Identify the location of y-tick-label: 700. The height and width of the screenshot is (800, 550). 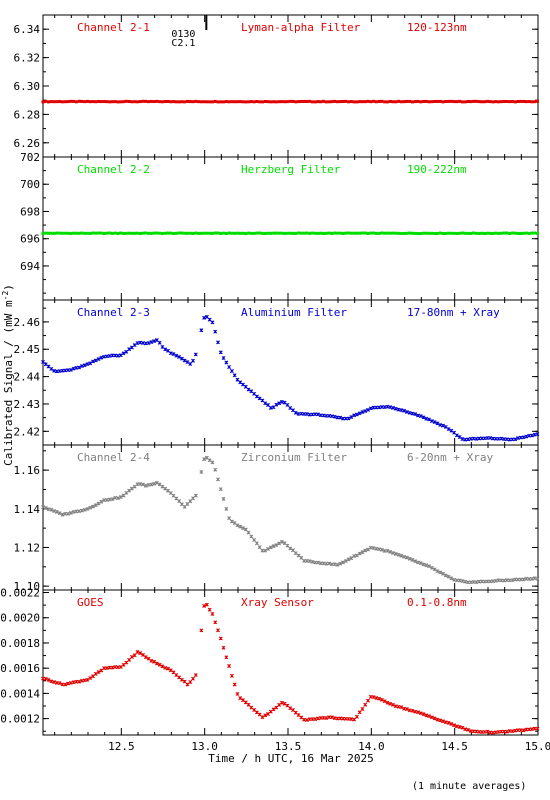
(30, 184).